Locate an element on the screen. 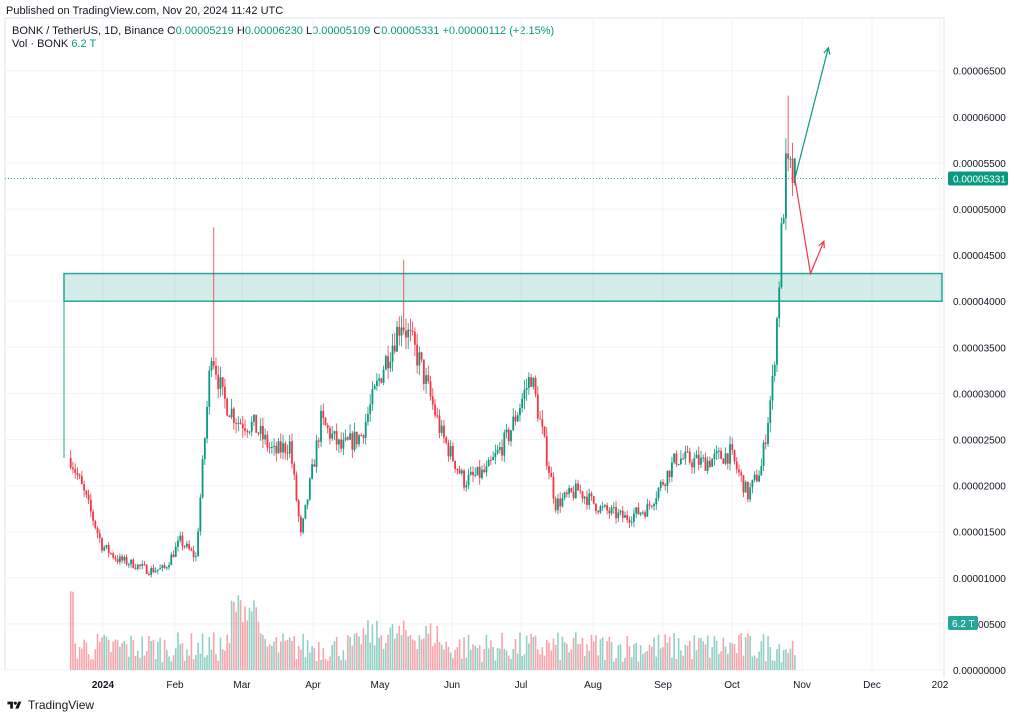 The height and width of the screenshot is (718, 1024). tradingview-brand: TradingView is located at coordinates (50, 705).